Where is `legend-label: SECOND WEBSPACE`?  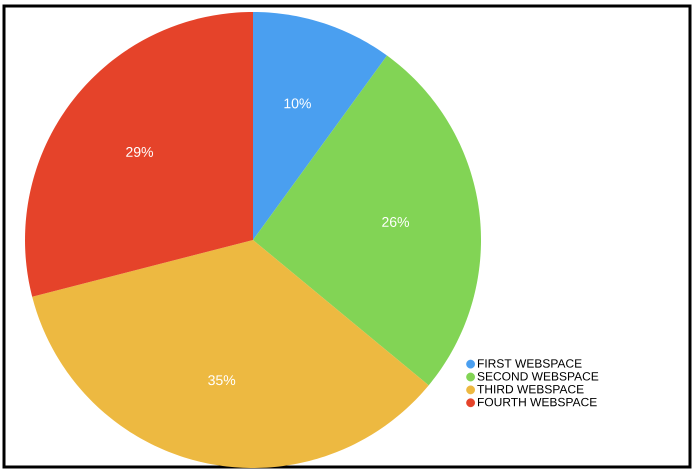 legend-label: SECOND WEBSPACE is located at coordinates (538, 376).